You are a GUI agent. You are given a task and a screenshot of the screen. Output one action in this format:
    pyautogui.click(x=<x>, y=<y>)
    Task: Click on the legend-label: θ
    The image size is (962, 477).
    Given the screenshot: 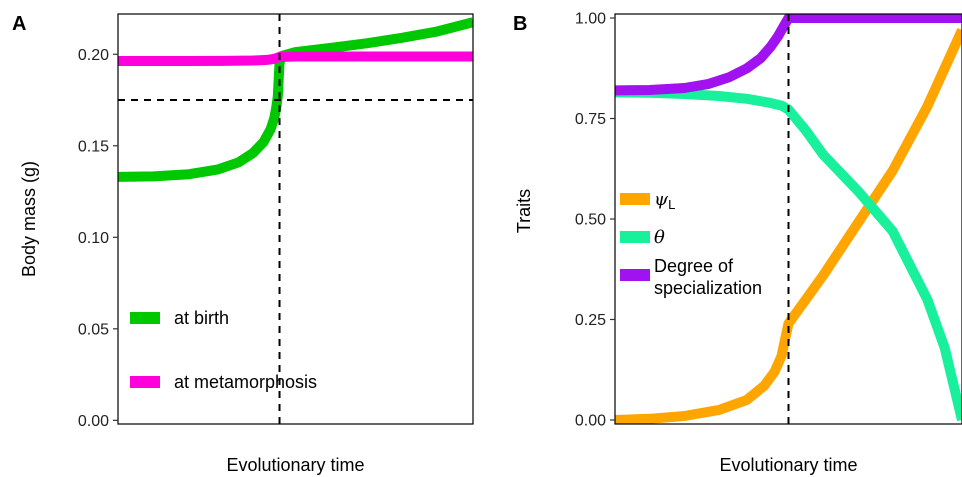 What is the action you would take?
    pyautogui.click(x=659, y=237)
    